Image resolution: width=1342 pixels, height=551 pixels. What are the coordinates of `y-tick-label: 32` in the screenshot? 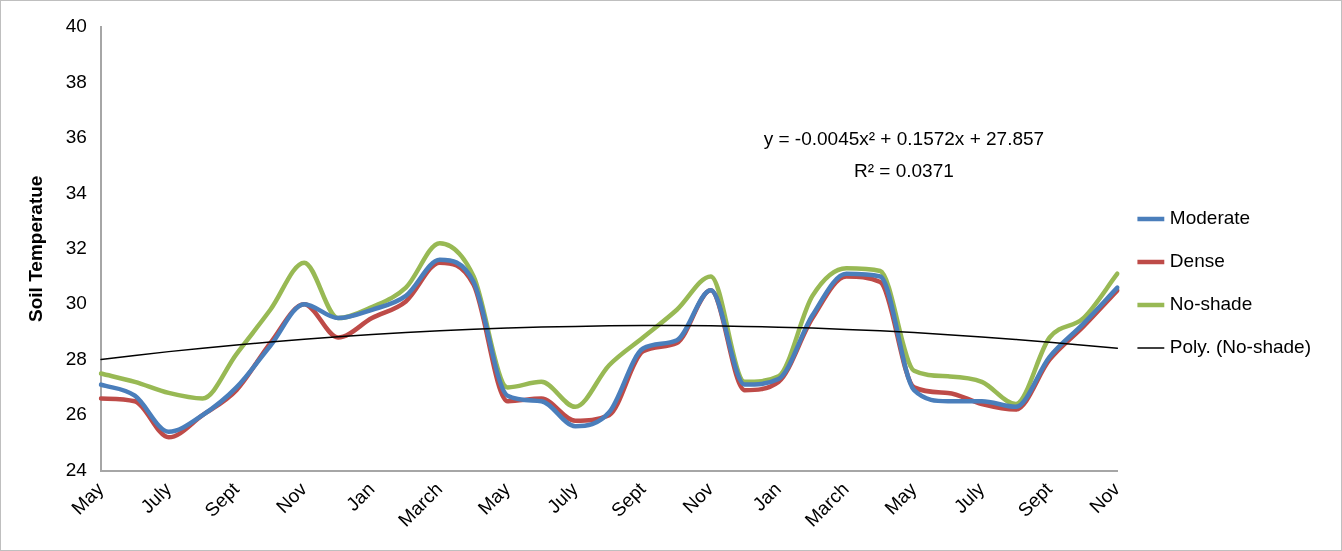 It's located at (76, 248).